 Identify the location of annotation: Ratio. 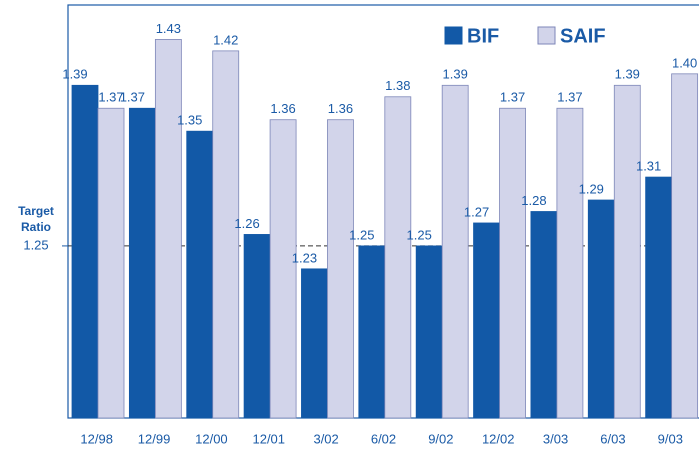
(36, 227).